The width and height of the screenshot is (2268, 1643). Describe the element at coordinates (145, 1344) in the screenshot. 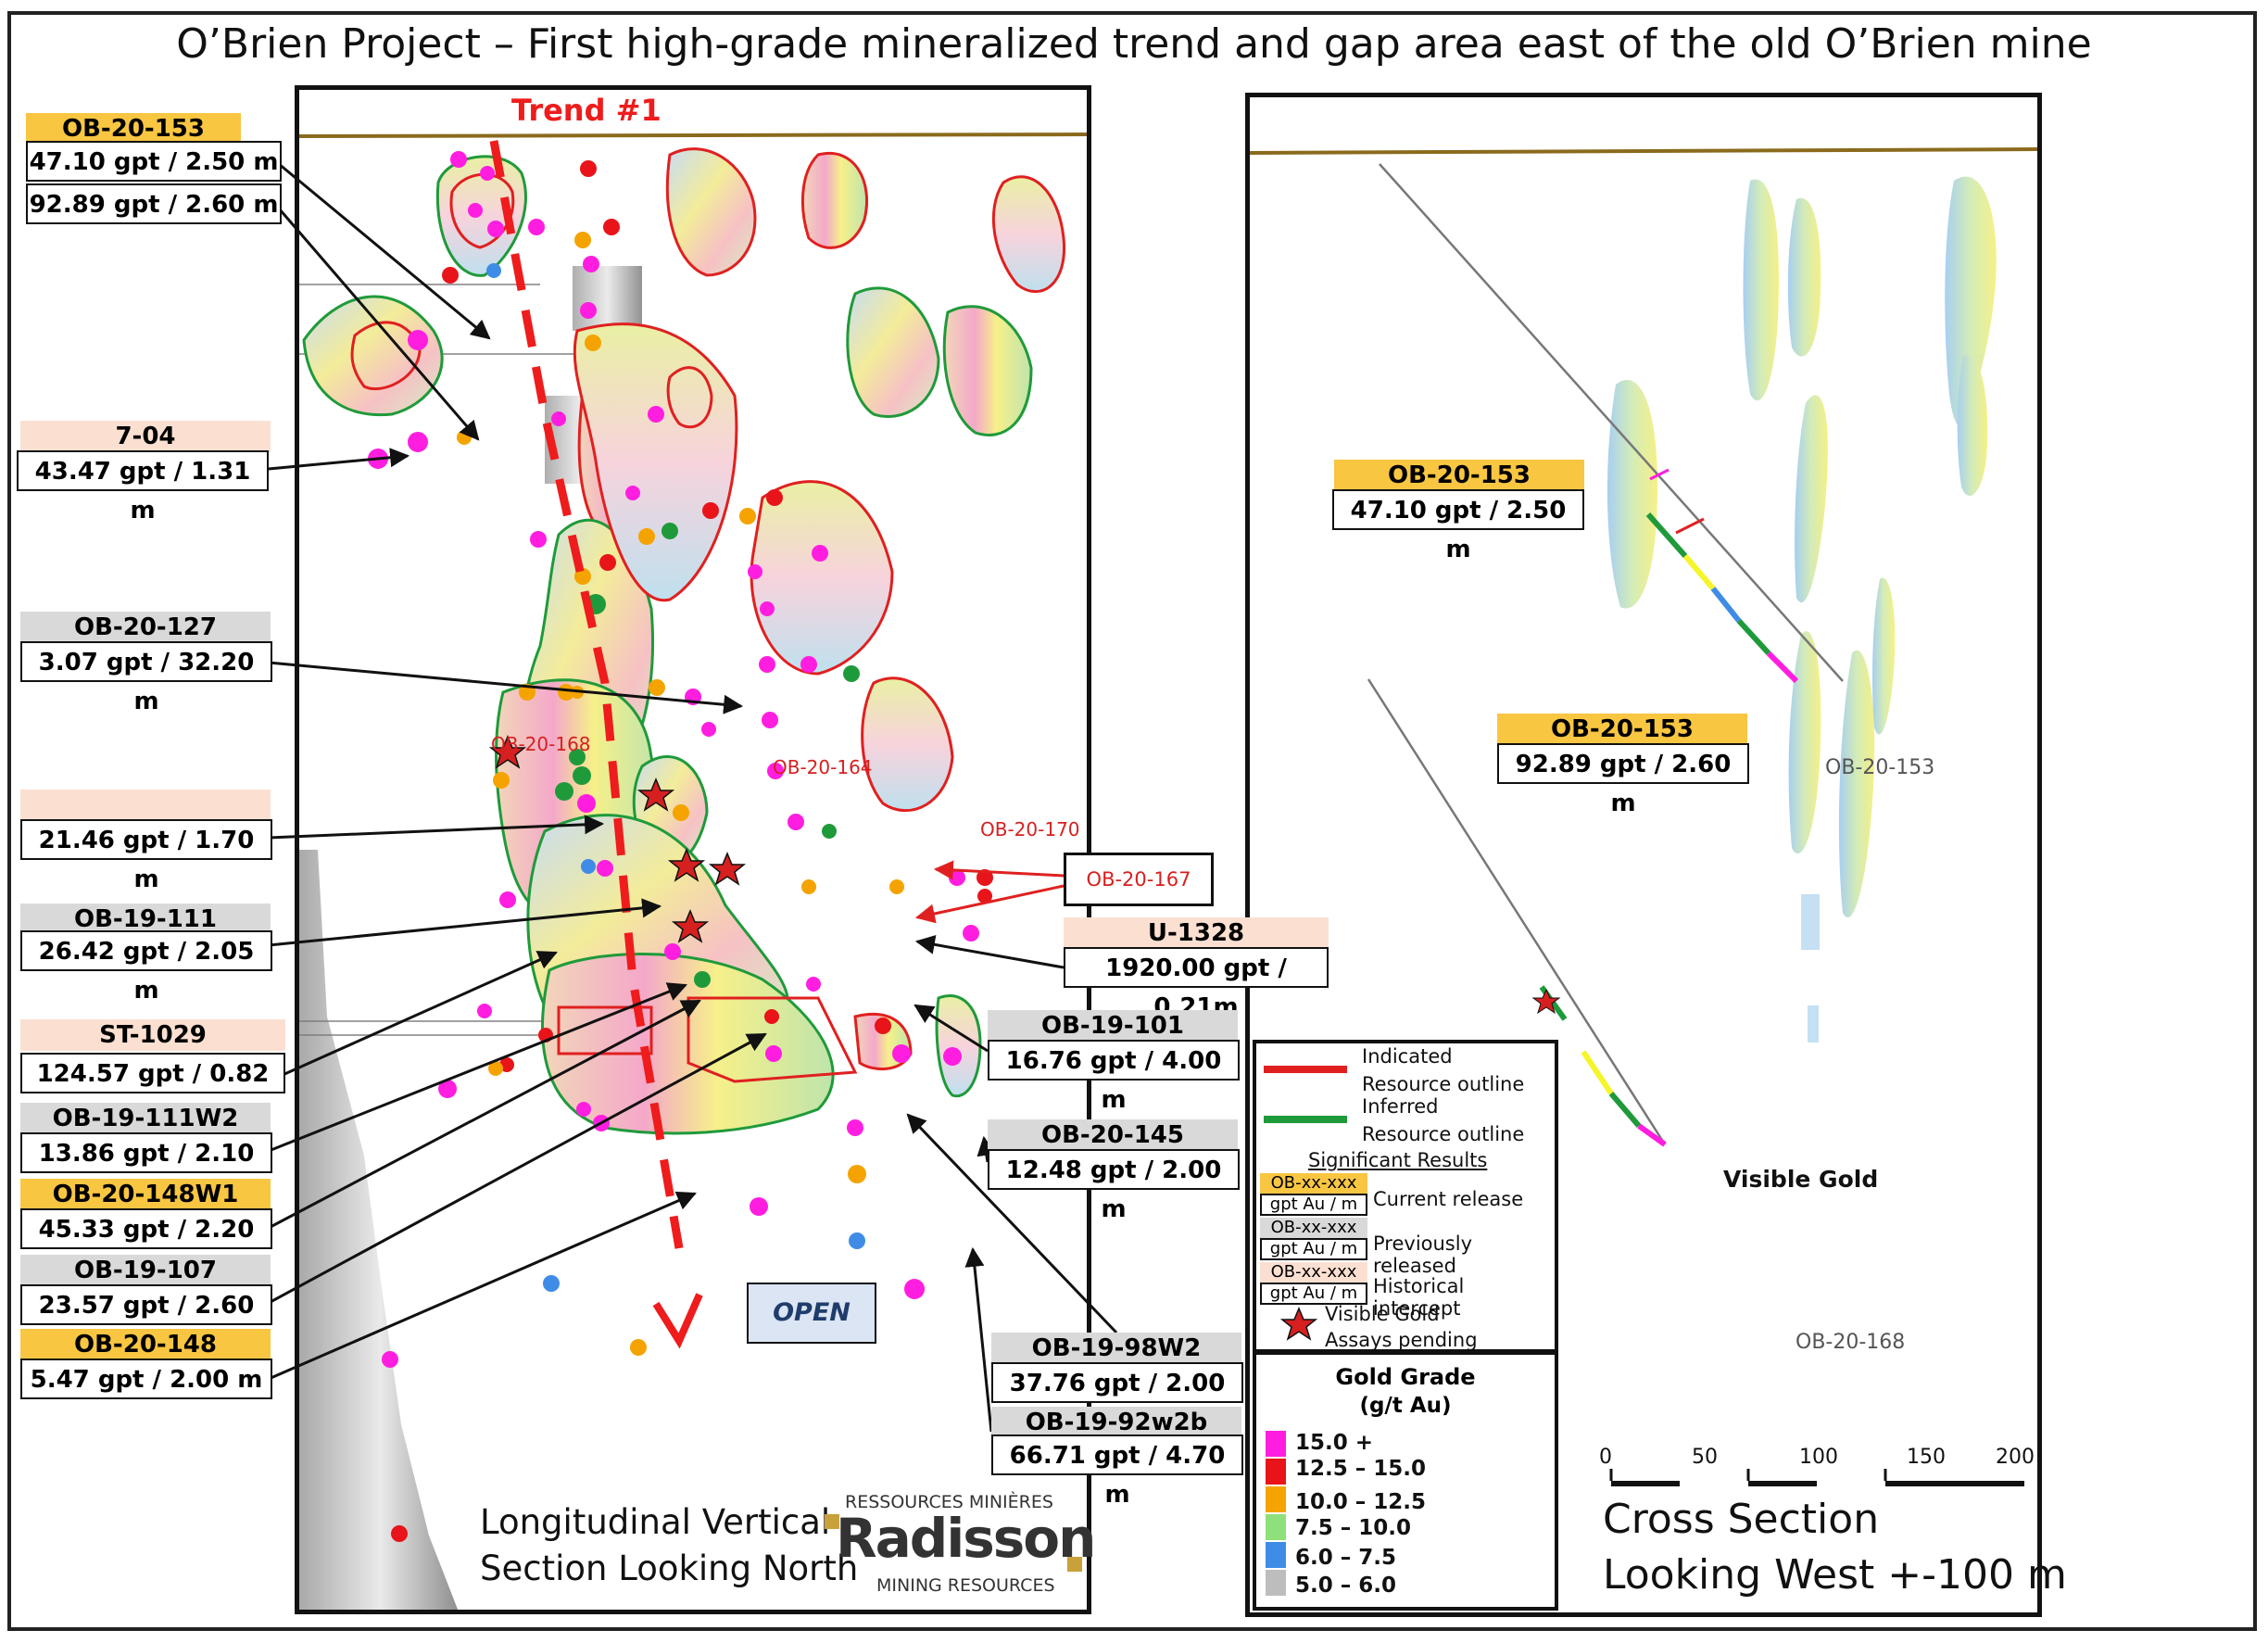

I see `callout-ob-20-148-id: OB-20-148` at that location.